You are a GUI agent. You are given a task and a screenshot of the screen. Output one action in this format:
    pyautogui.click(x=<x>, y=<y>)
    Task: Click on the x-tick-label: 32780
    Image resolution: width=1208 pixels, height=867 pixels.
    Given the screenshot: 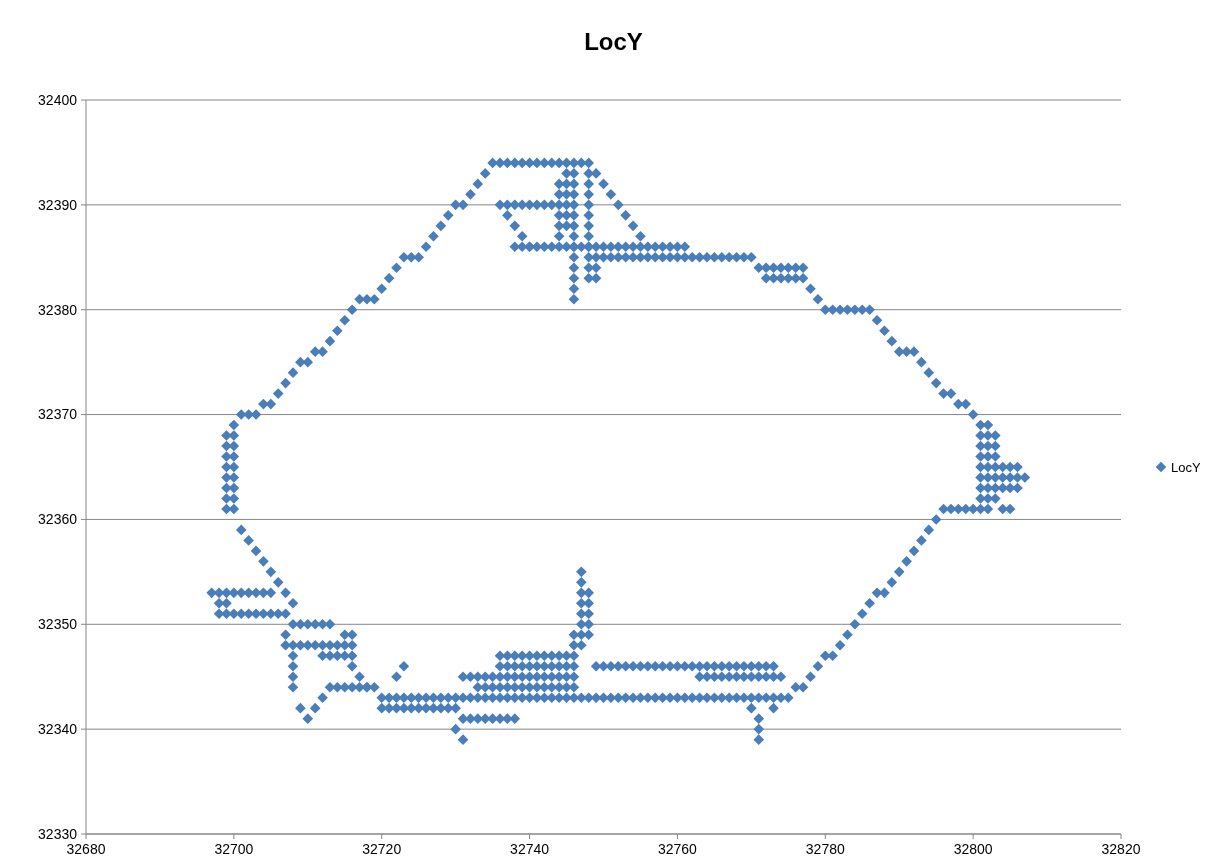 What is the action you would take?
    pyautogui.click(x=825, y=849)
    